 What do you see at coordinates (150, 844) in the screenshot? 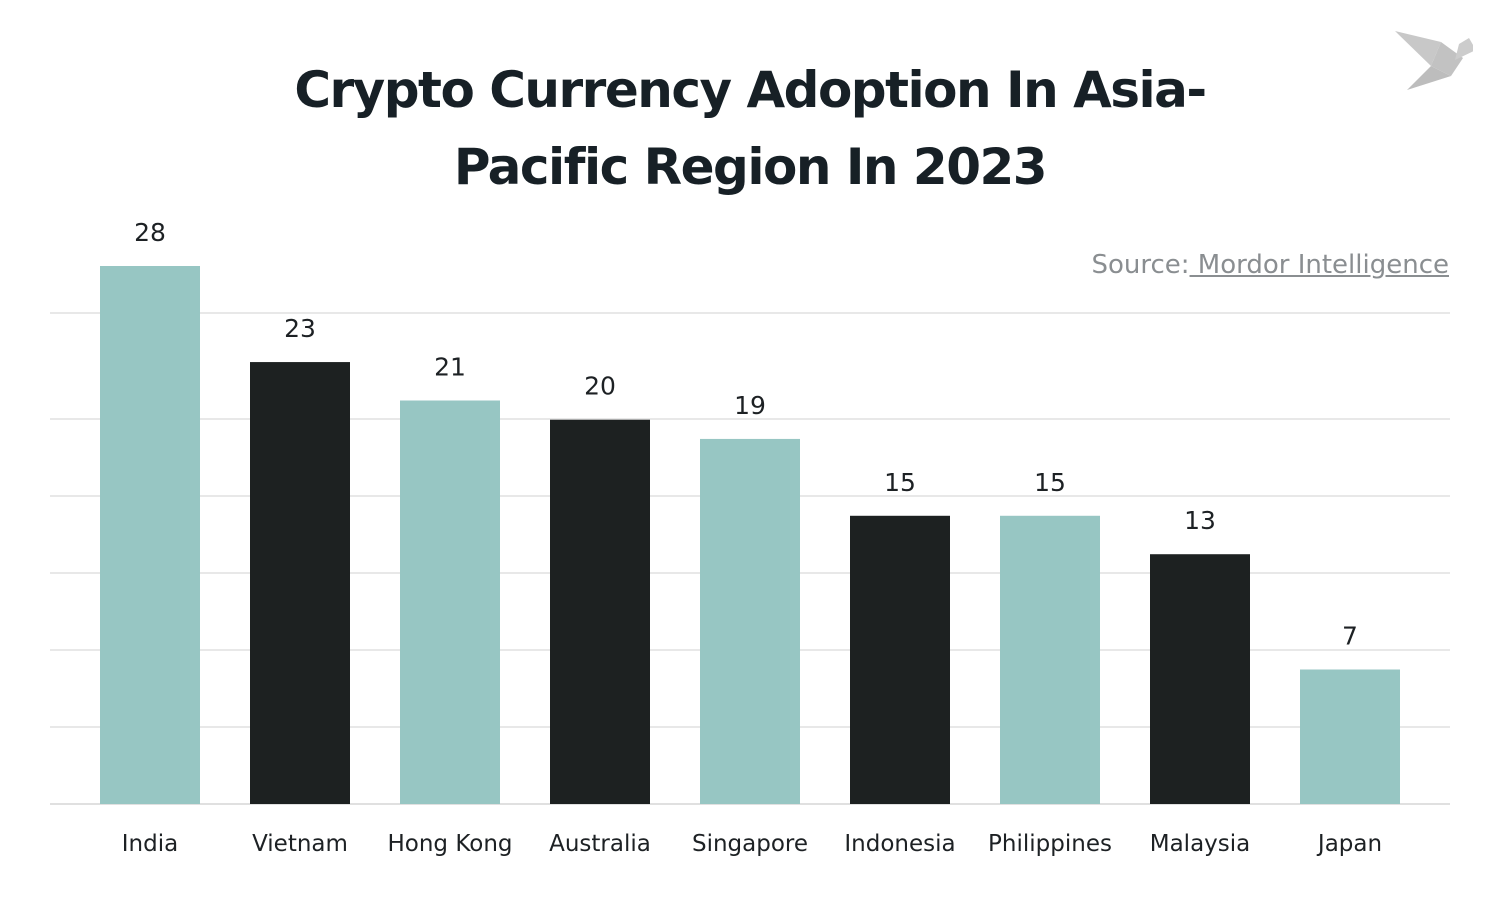
I see `x-tick-label: India` at bounding box center [150, 844].